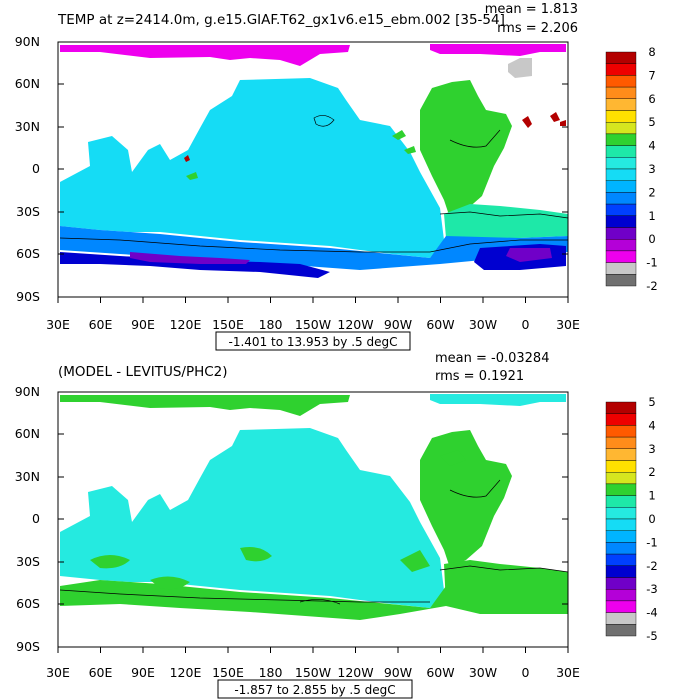 This screenshot has height=700, width=700. What do you see at coordinates (466, 499) in the screenshot?
I see `panel-2-atlantic-region` at bounding box center [466, 499].